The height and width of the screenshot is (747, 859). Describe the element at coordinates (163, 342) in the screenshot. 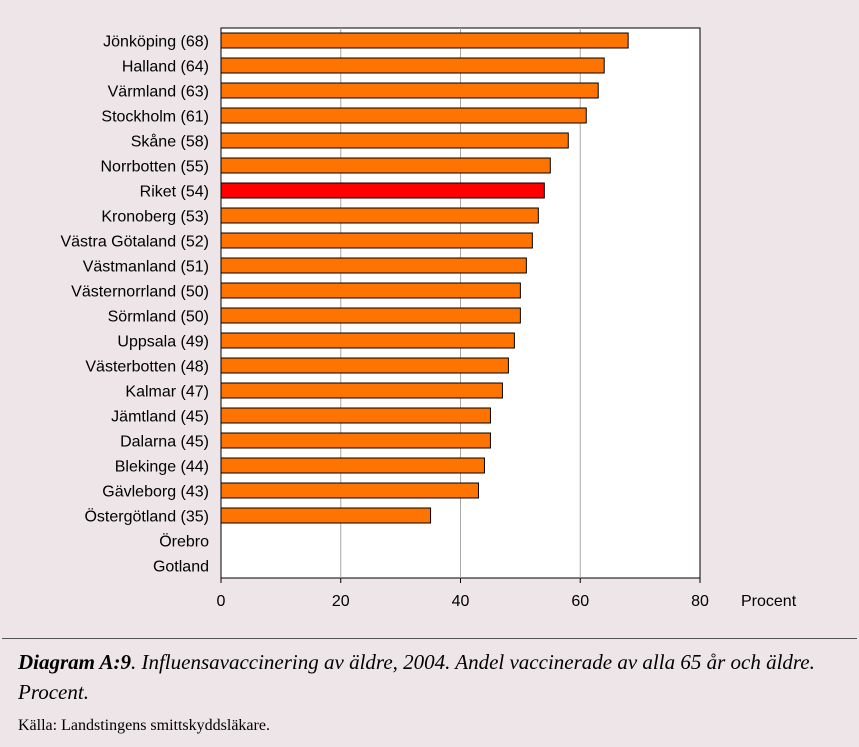

I see `category-label: Uppsala (49)` at that location.